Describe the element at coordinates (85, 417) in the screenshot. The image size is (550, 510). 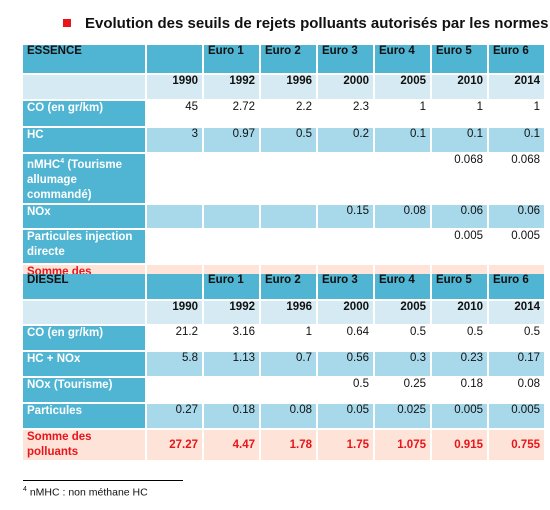
I see `row-label: Particules` at that location.